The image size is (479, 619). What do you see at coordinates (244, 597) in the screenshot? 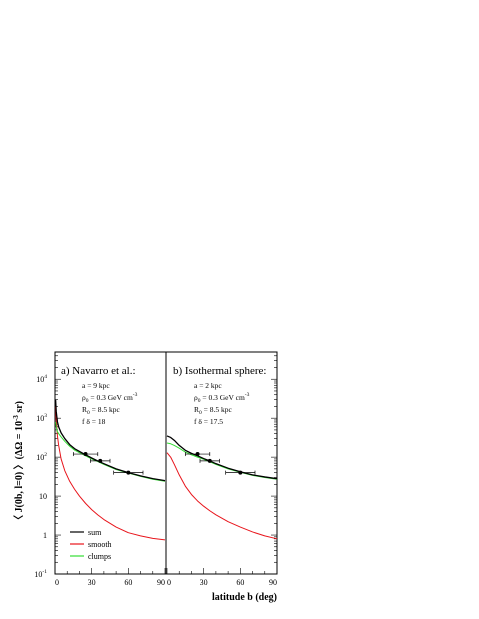
I see `x-axis-label: latitude b (deg)` at bounding box center [244, 597].